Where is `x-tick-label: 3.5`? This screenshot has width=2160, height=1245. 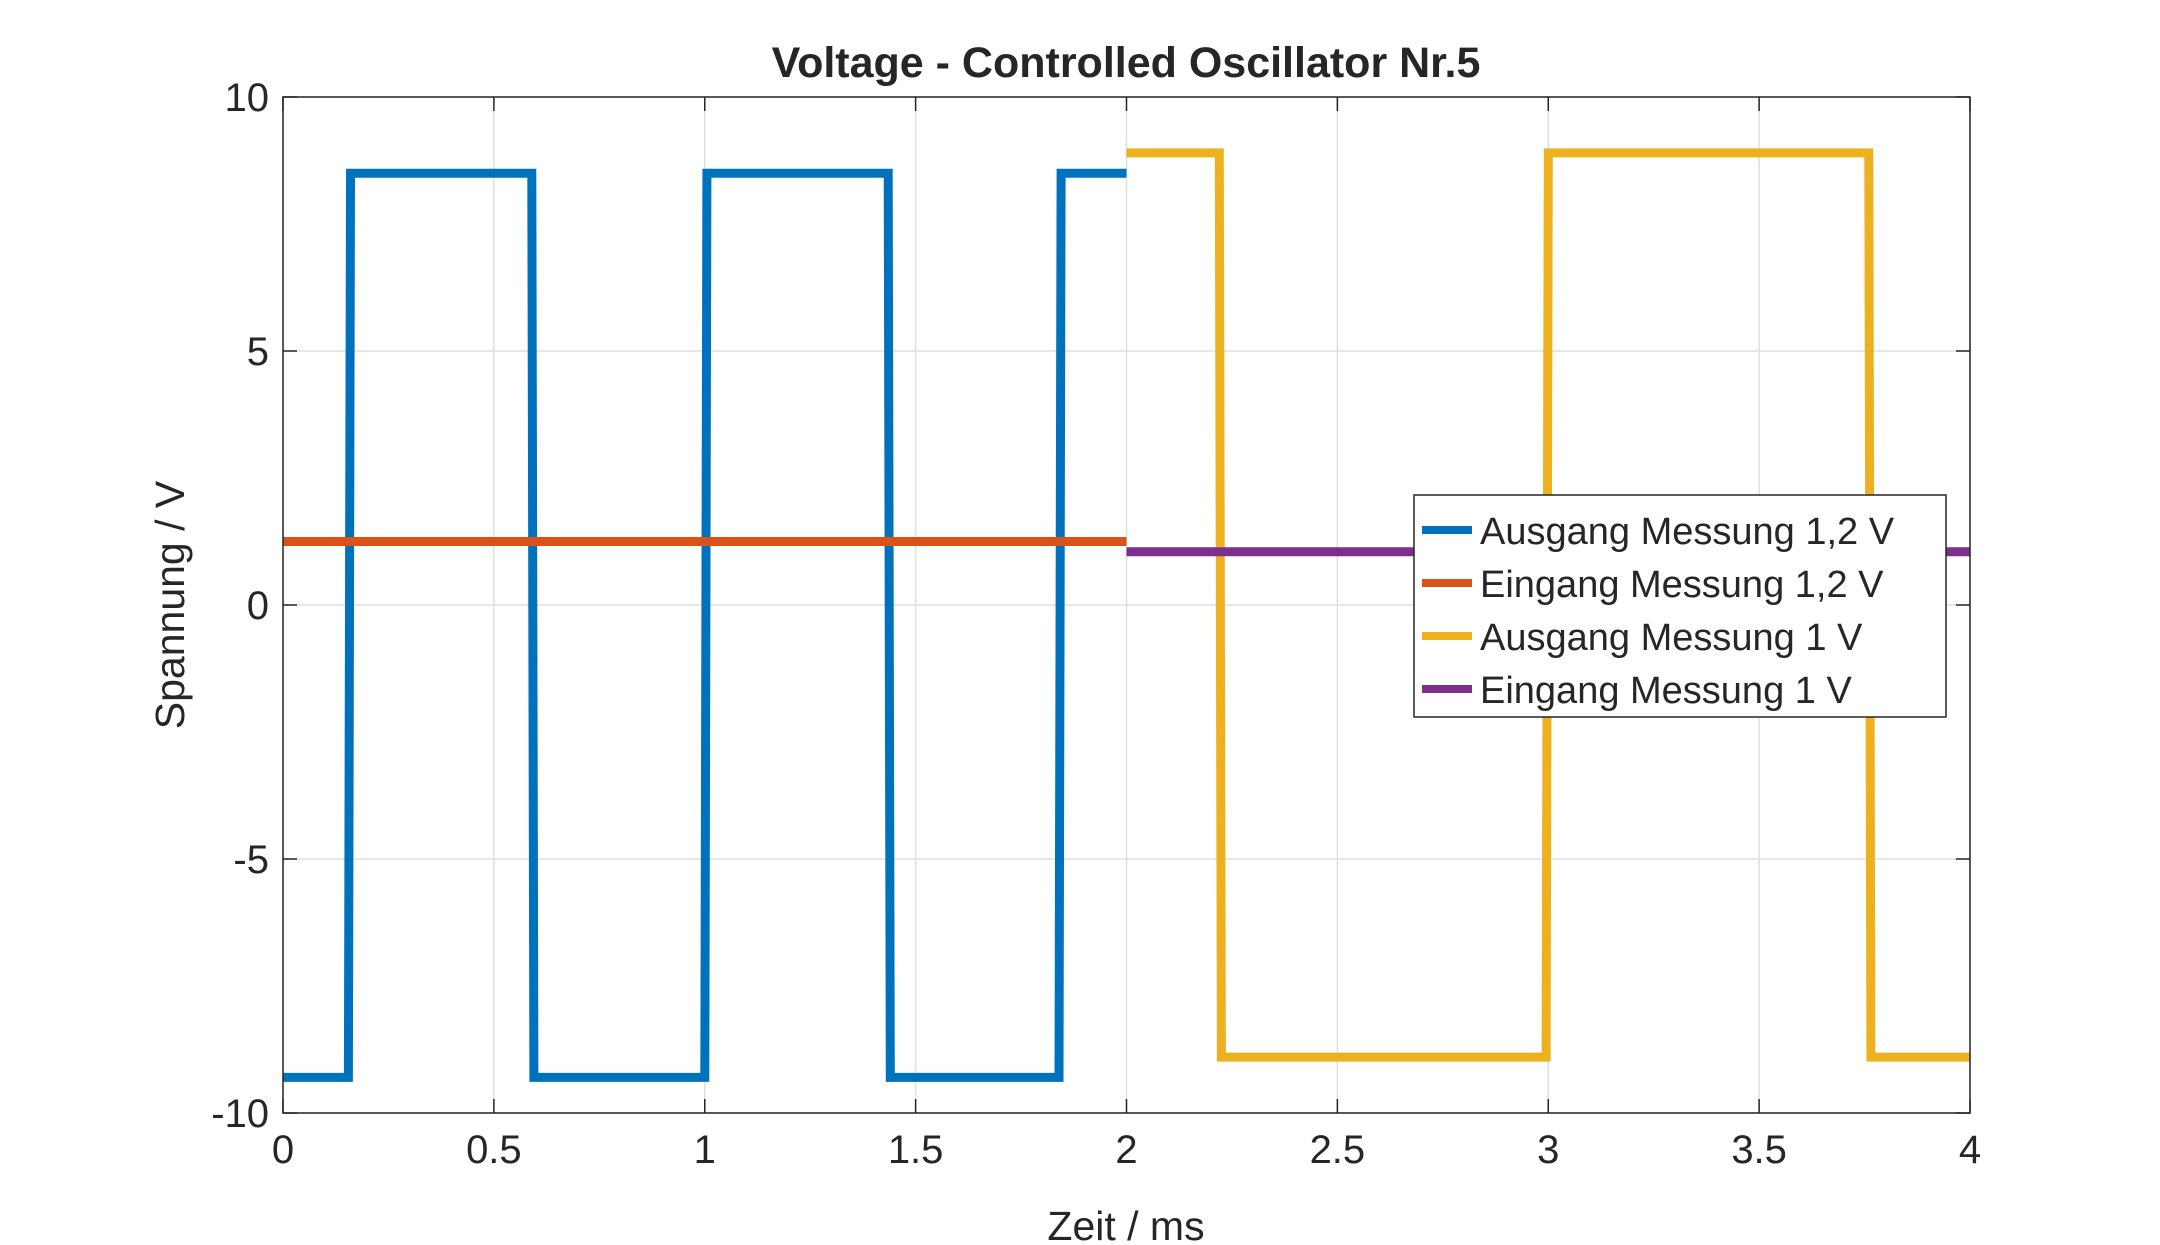
x-tick-label: 3.5 is located at coordinates (1759, 1150).